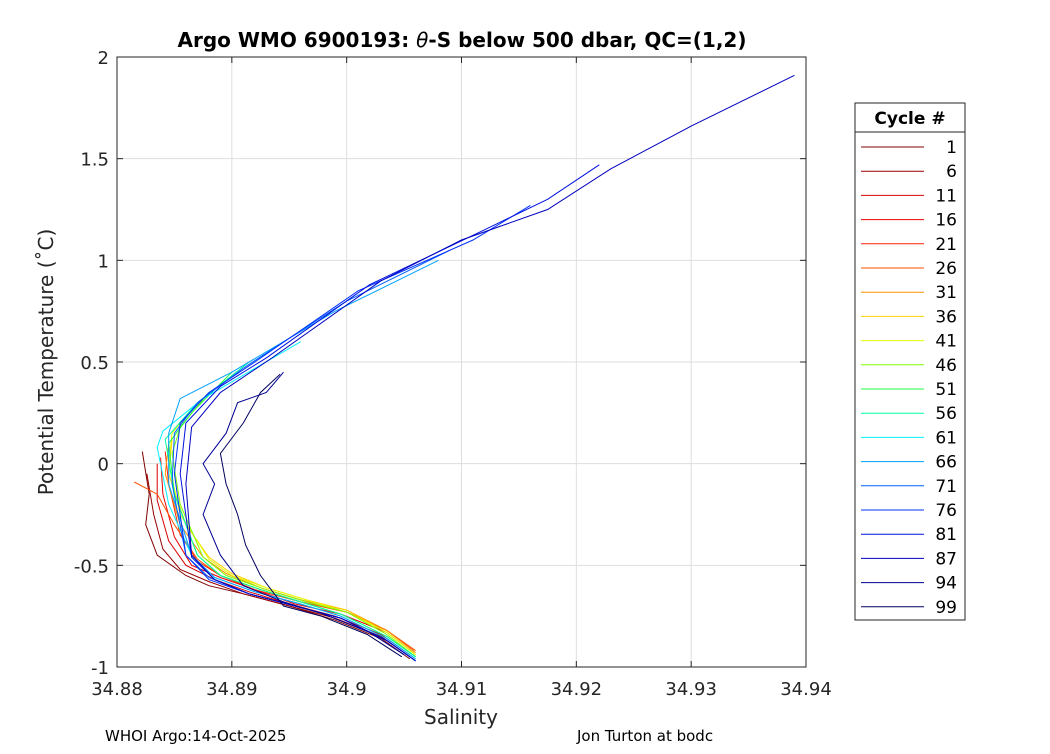 This screenshot has width=1050, height=754. What do you see at coordinates (46, 362) in the screenshot?
I see `y-axis-label: Potential Temperature (˚C)` at bounding box center [46, 362].